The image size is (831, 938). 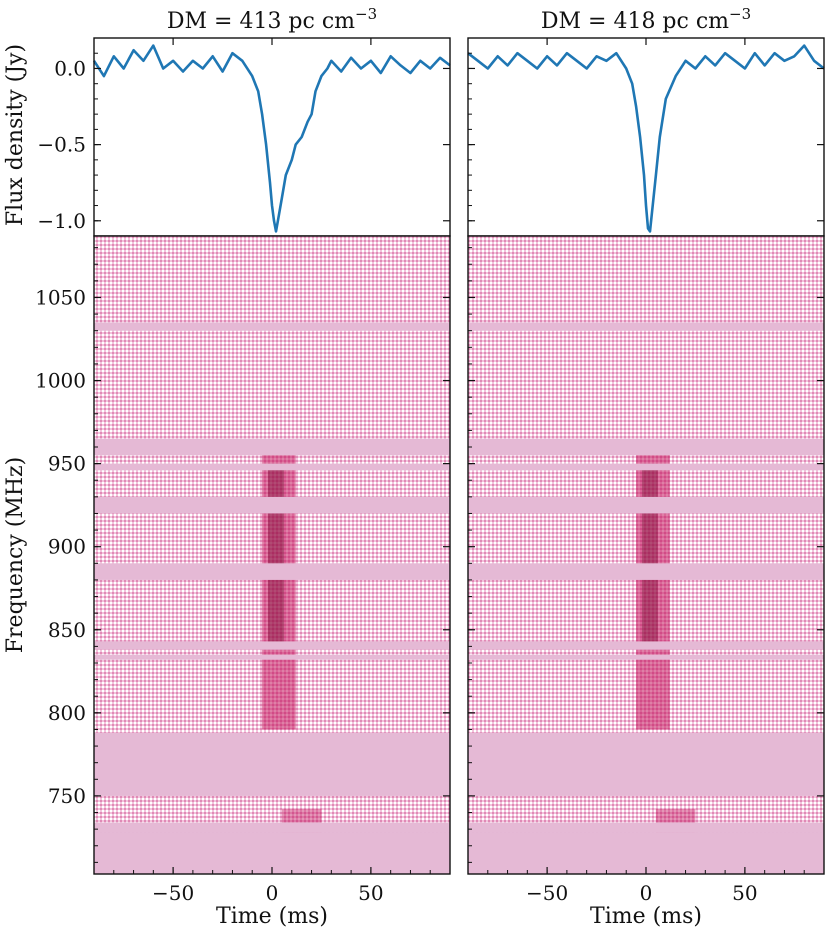 I want to click on freq-ytick-label: 900, so click(x=67, y=547).